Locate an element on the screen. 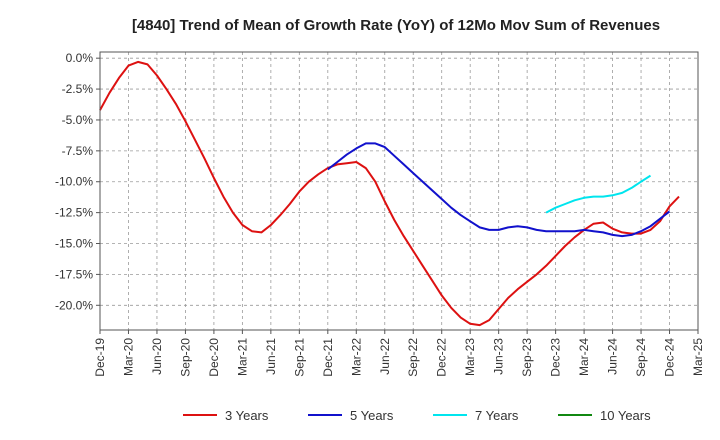  legend: 3 Years 5 Years 7 Years 10 Years is located at coordinates (417, 415).